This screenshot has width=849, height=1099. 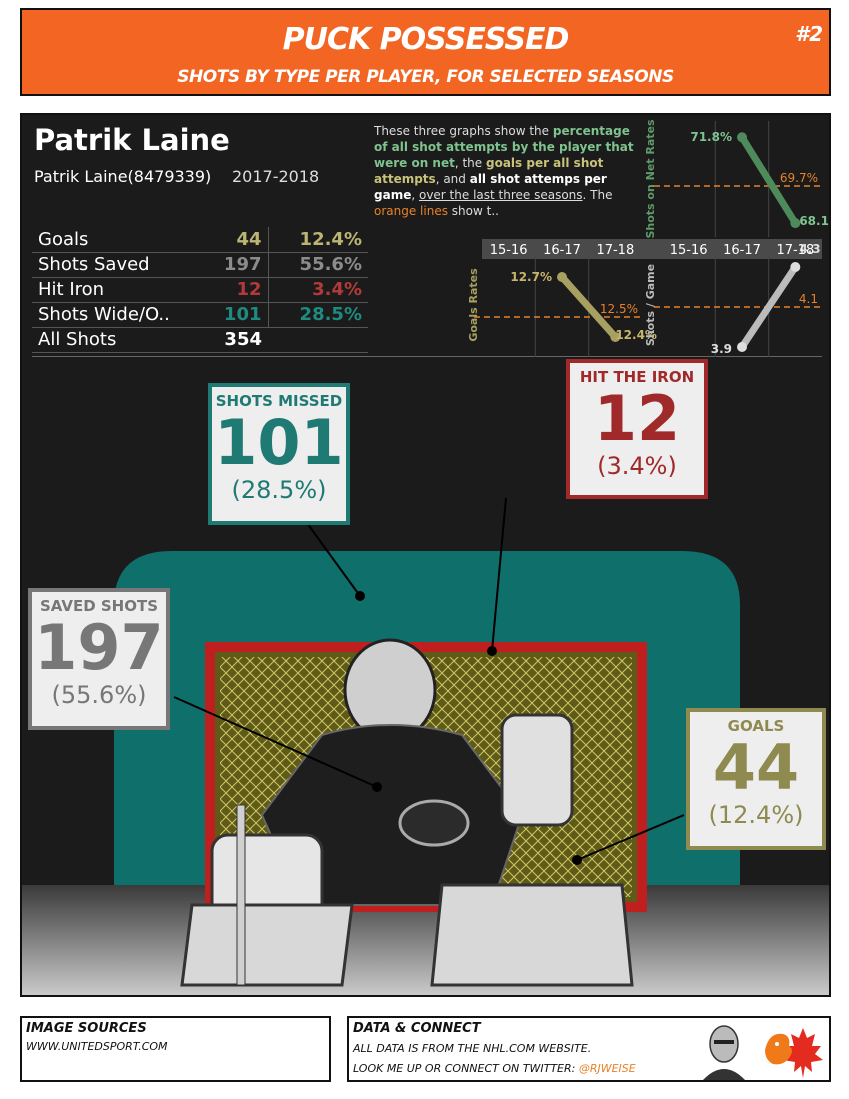 I want to click on callout-pct: (3.4%), so click(x=637, y=466).